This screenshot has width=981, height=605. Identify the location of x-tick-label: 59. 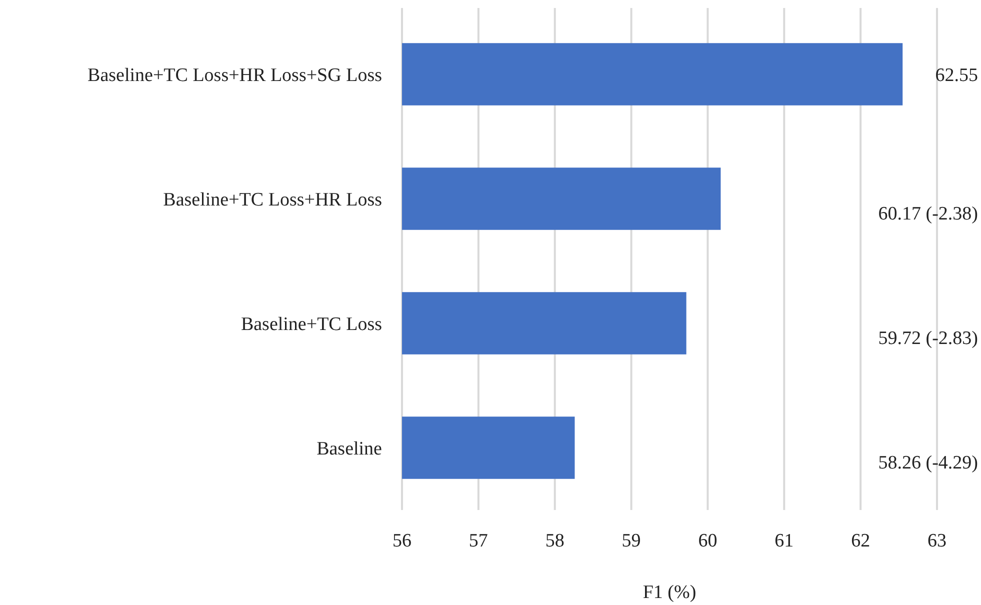
(631, 541).